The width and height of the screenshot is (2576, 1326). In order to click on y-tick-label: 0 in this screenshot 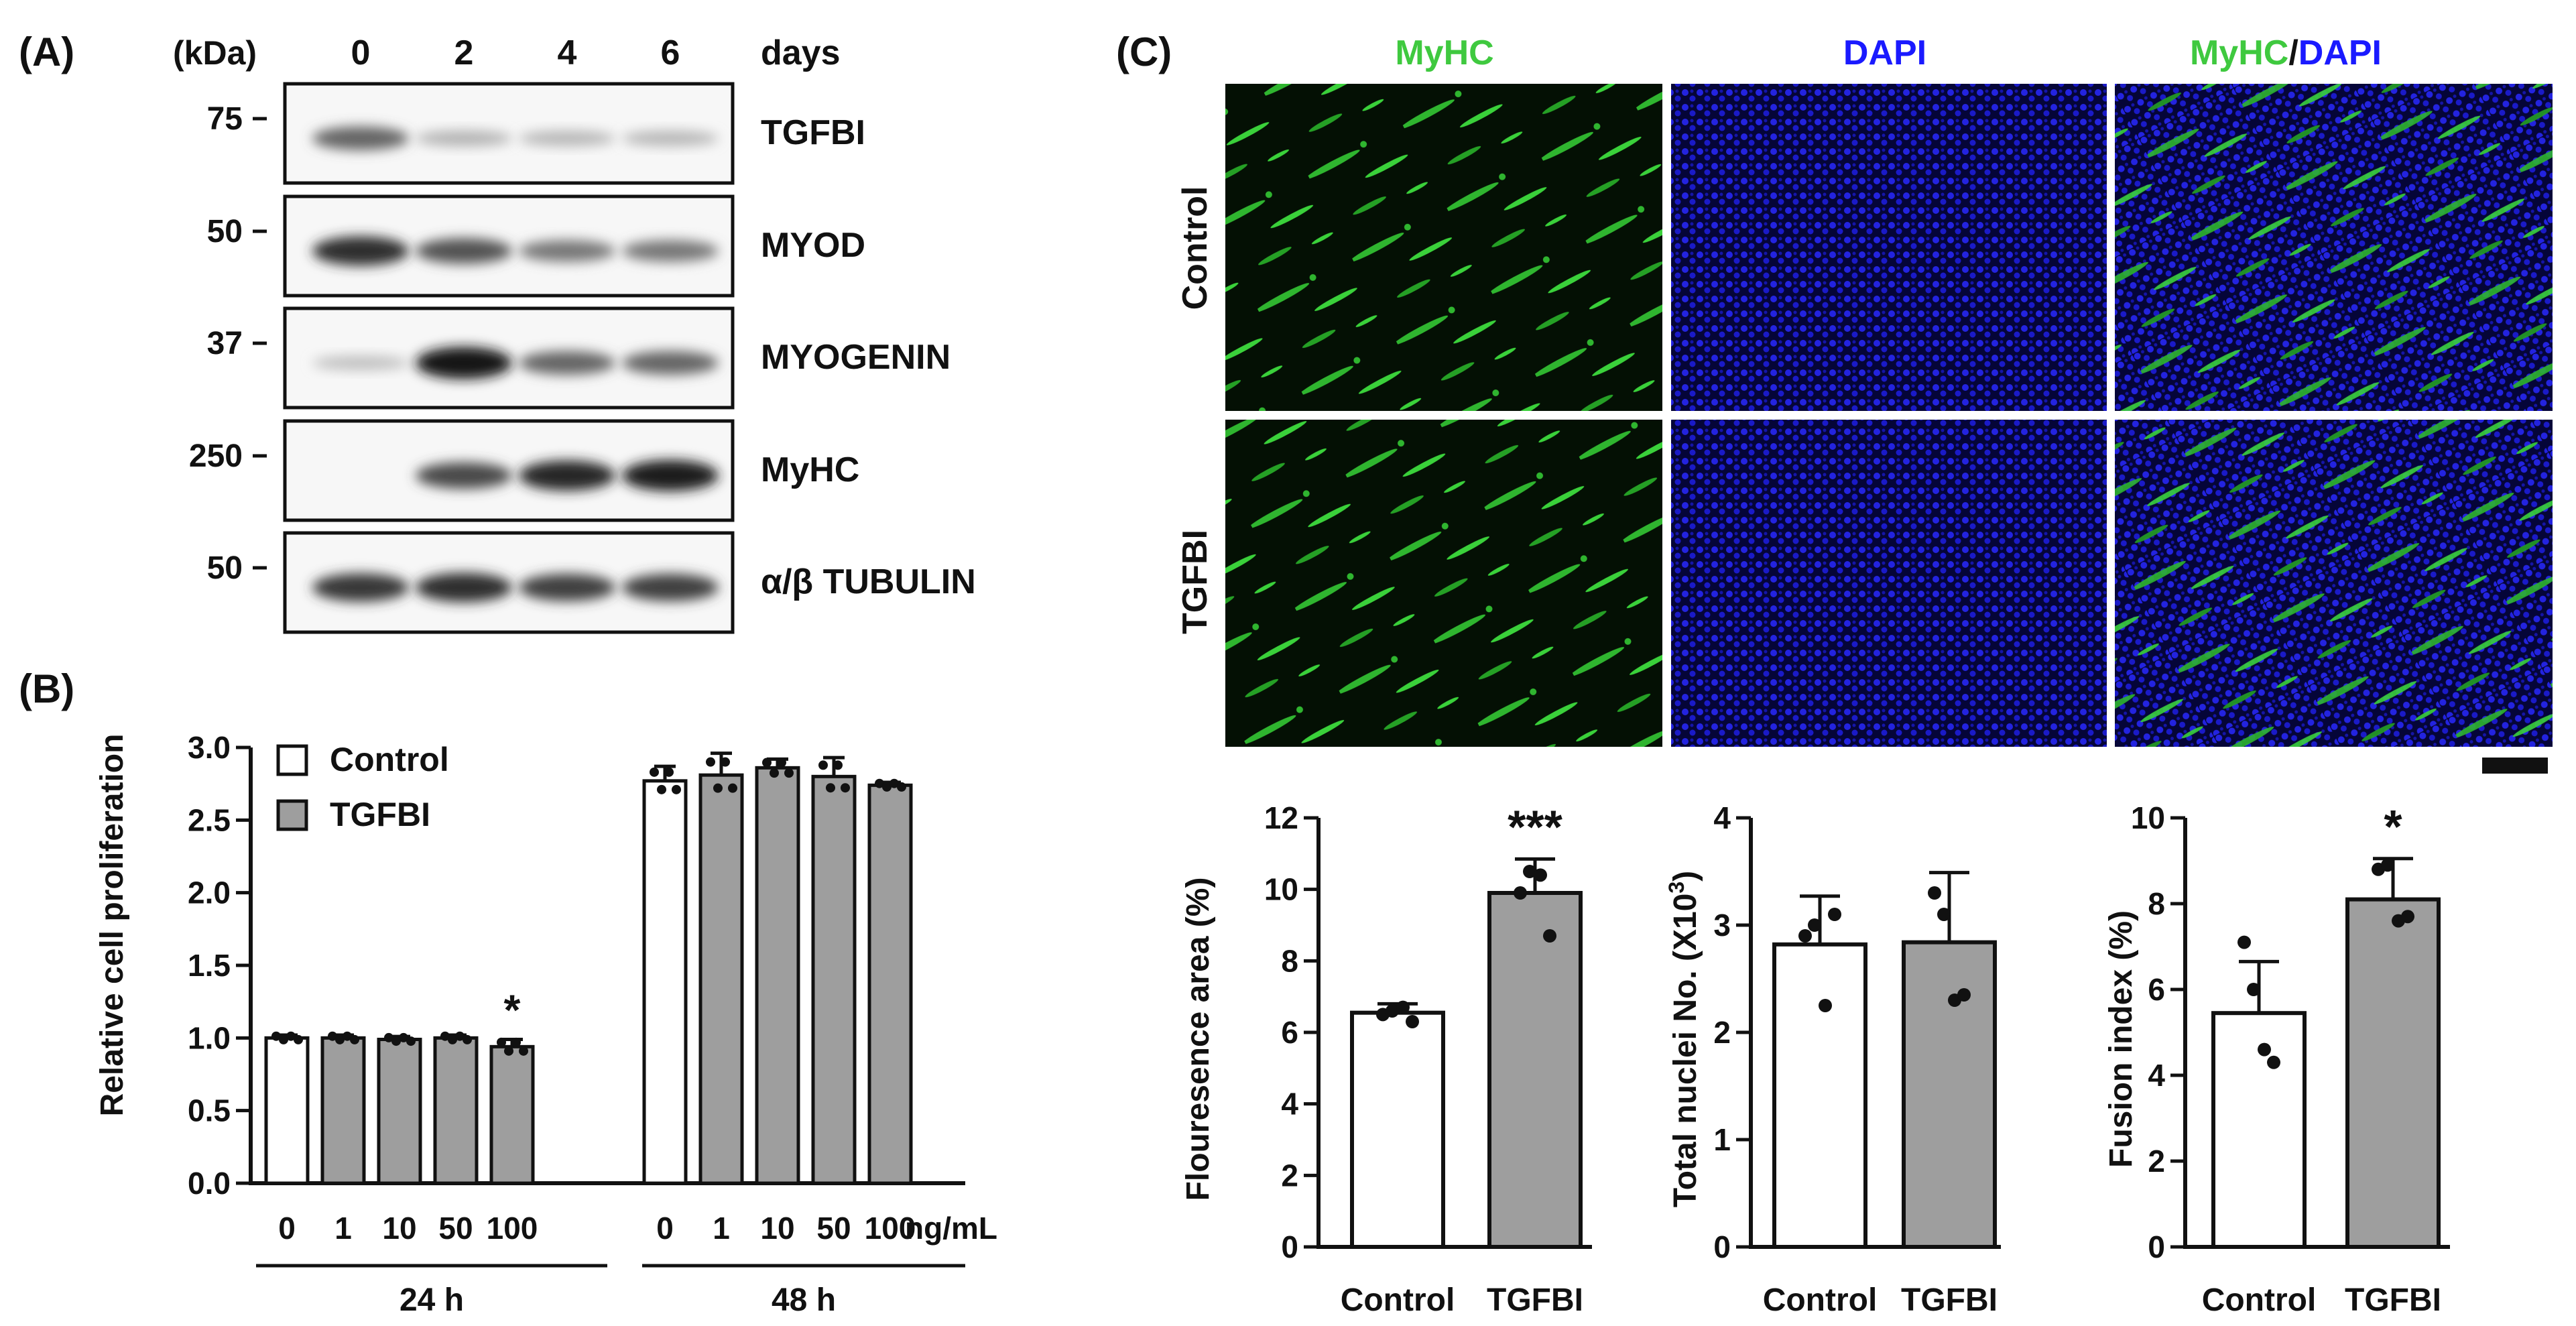, I will do `click(2157, 1246)`.